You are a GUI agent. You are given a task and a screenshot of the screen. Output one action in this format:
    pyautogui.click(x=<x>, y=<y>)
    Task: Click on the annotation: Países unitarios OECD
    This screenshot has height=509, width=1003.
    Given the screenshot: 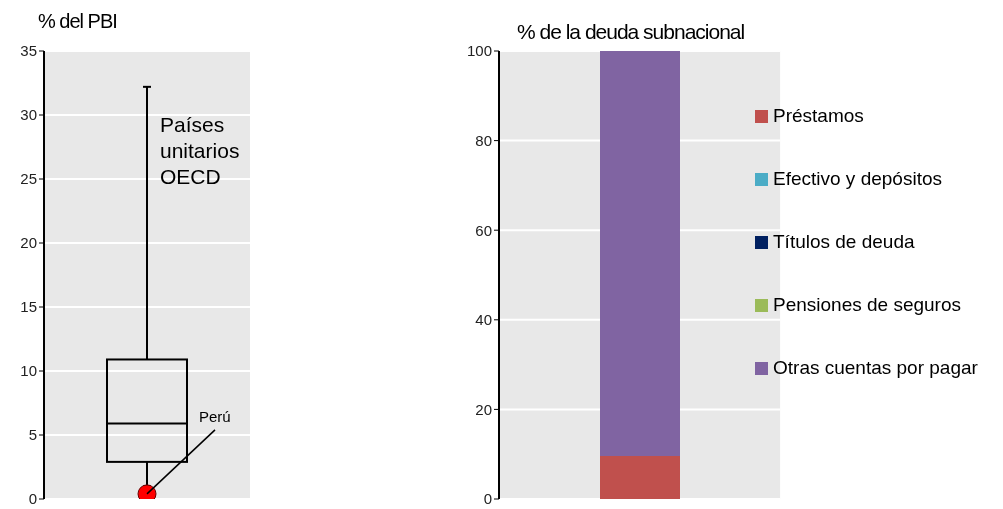 What is the action you would take?
    pyautogui.click(x=200, y=151)
    